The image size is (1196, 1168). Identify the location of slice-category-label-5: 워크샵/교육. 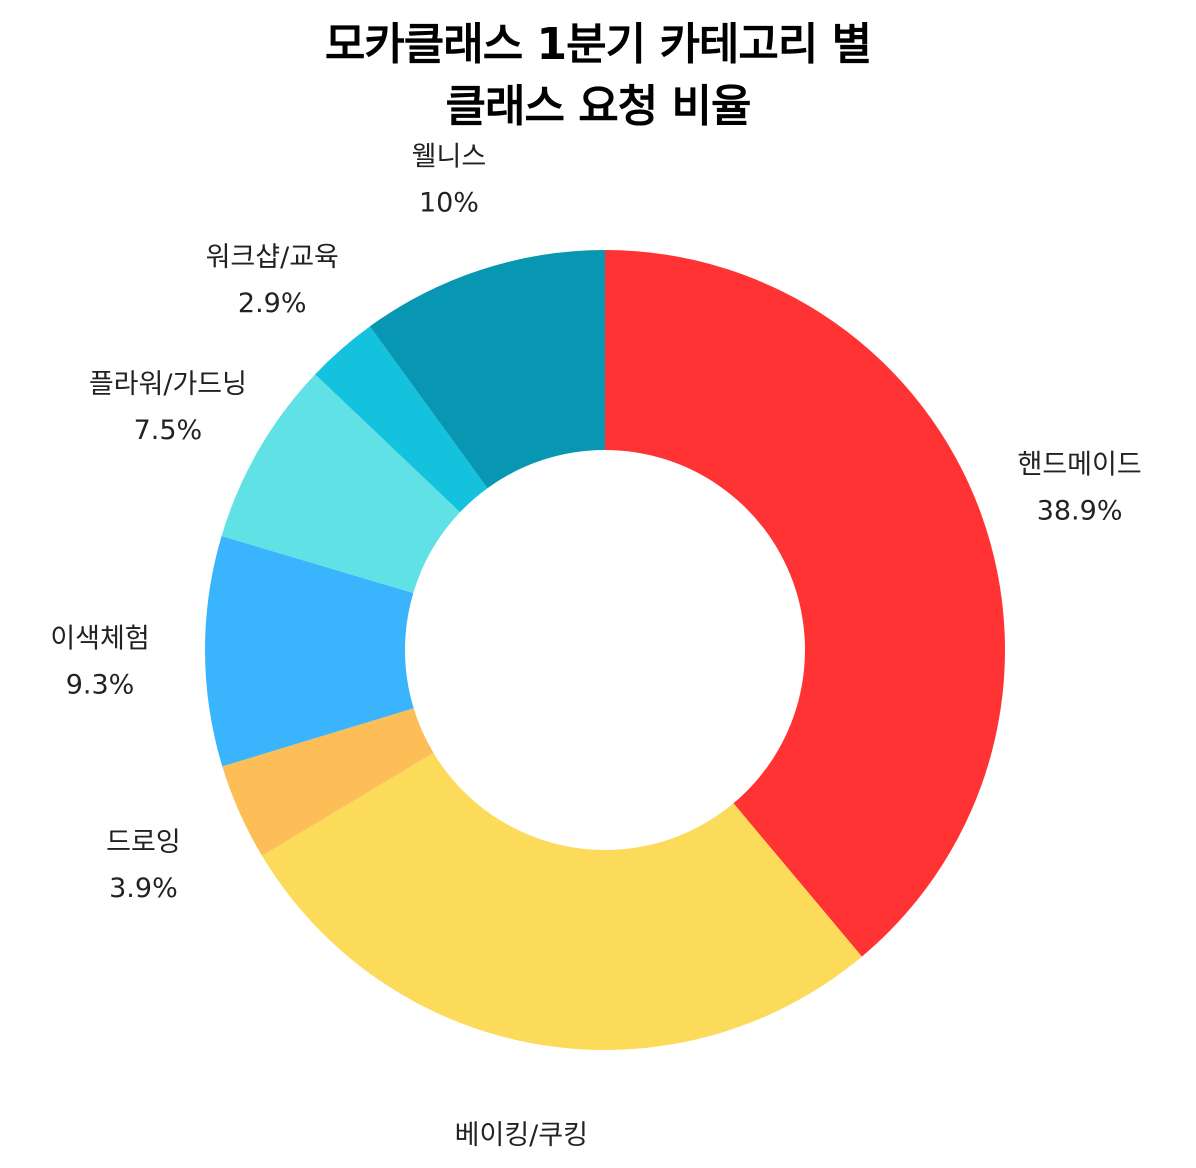
(272, 257).